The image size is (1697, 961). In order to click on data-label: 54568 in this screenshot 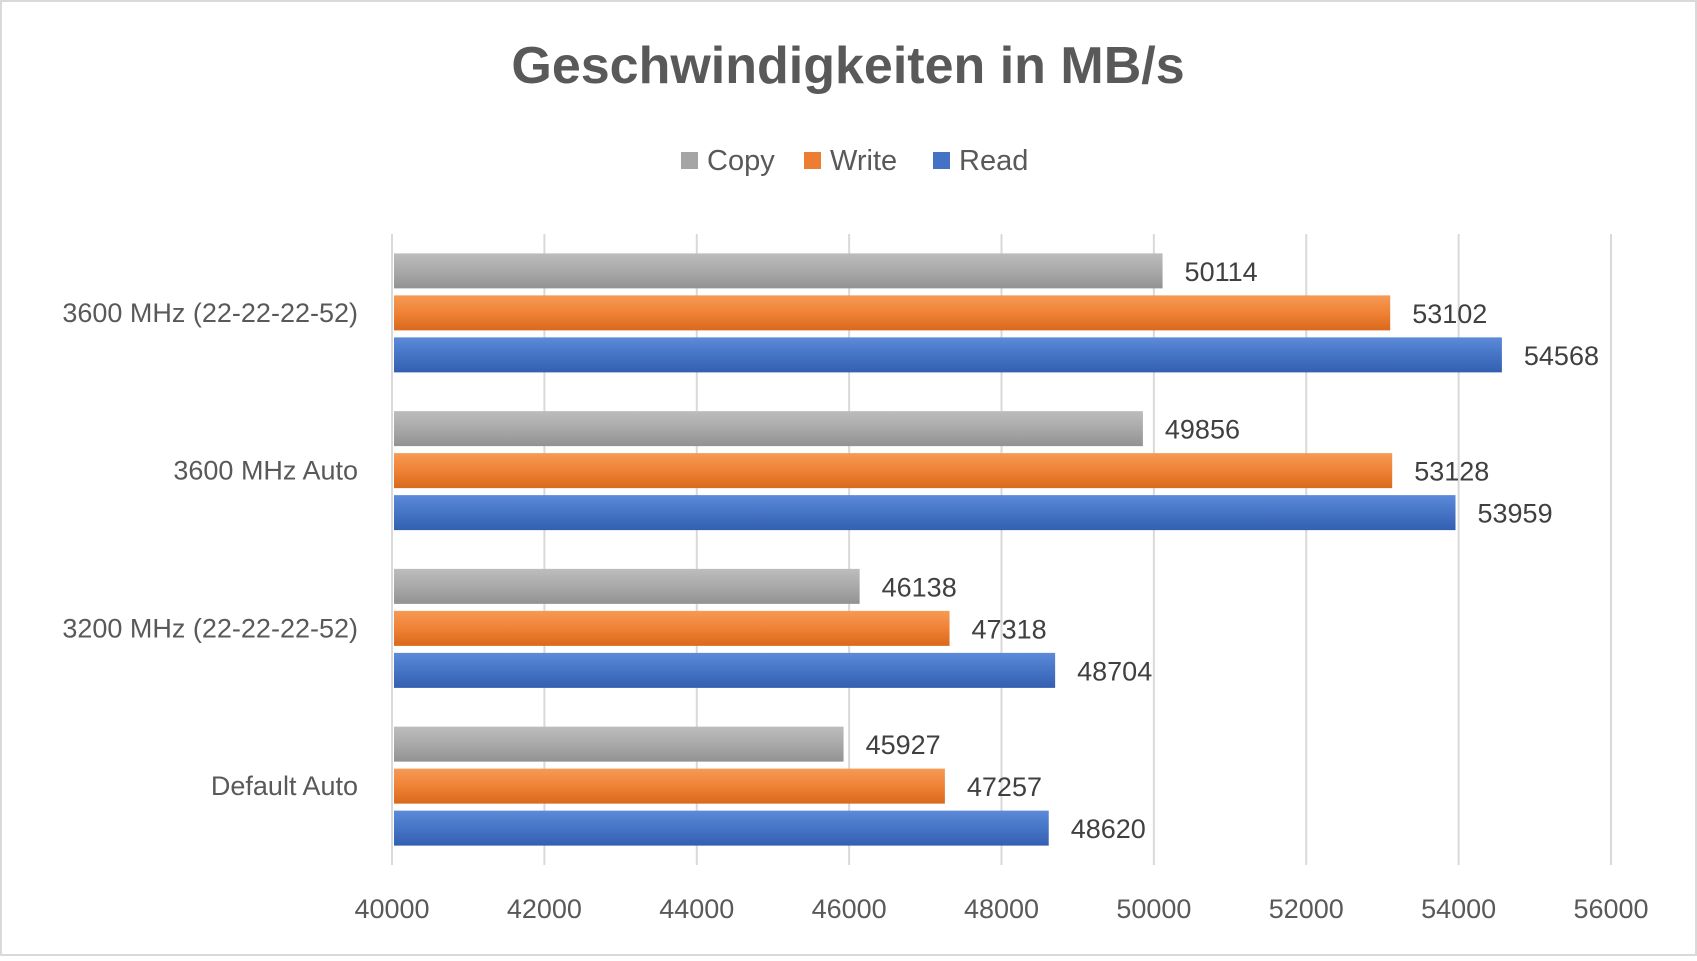, I will do `click(1561, 356)`.